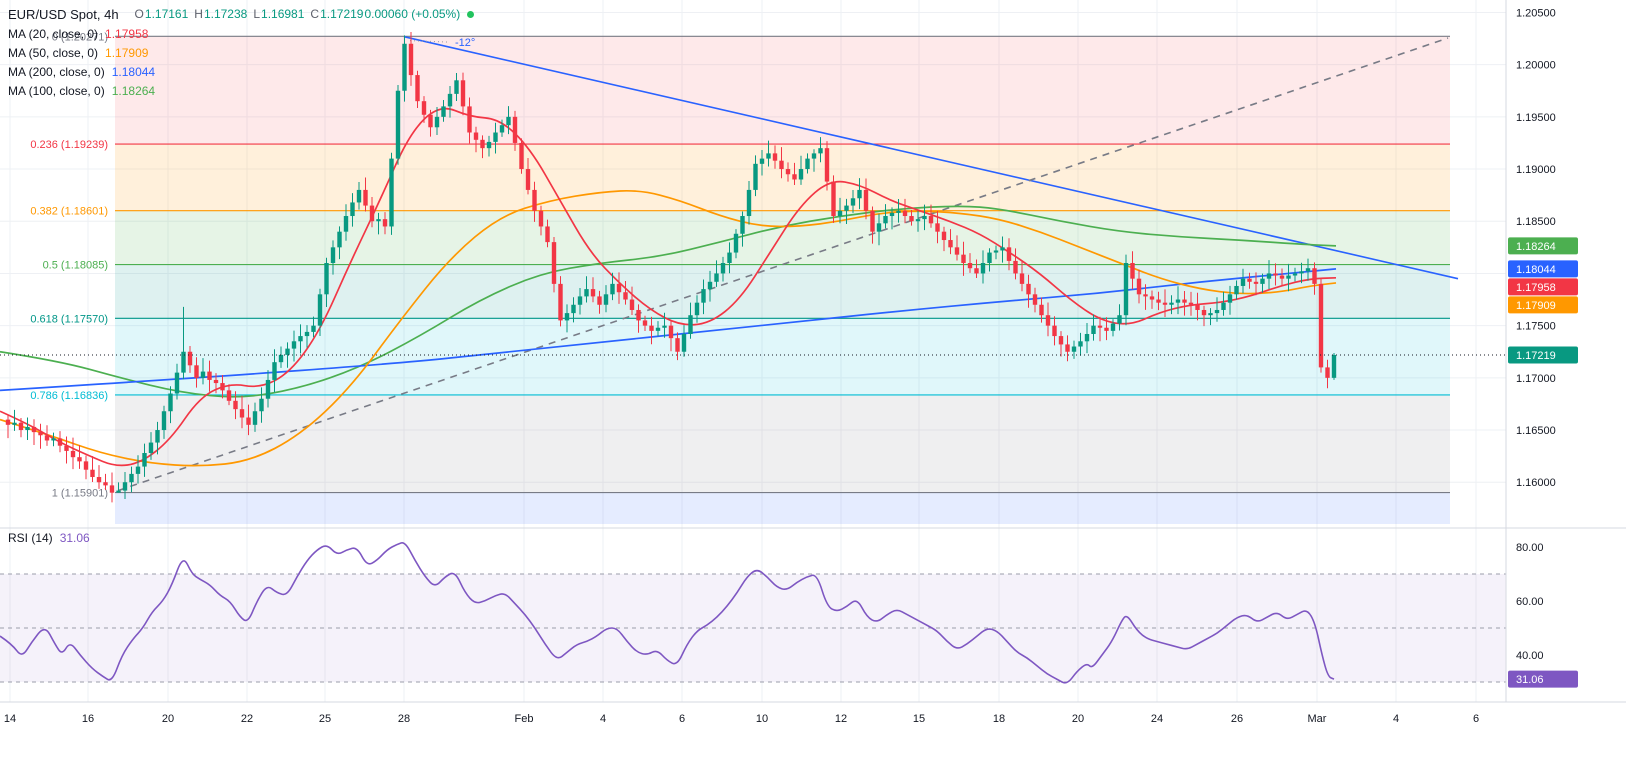 This screenshot has height=761, width=1626. What do you see at coordinates (1536, 306) in the screenshot?
I see `svg-text: 1.17909` at bounding box center [1536, 306].